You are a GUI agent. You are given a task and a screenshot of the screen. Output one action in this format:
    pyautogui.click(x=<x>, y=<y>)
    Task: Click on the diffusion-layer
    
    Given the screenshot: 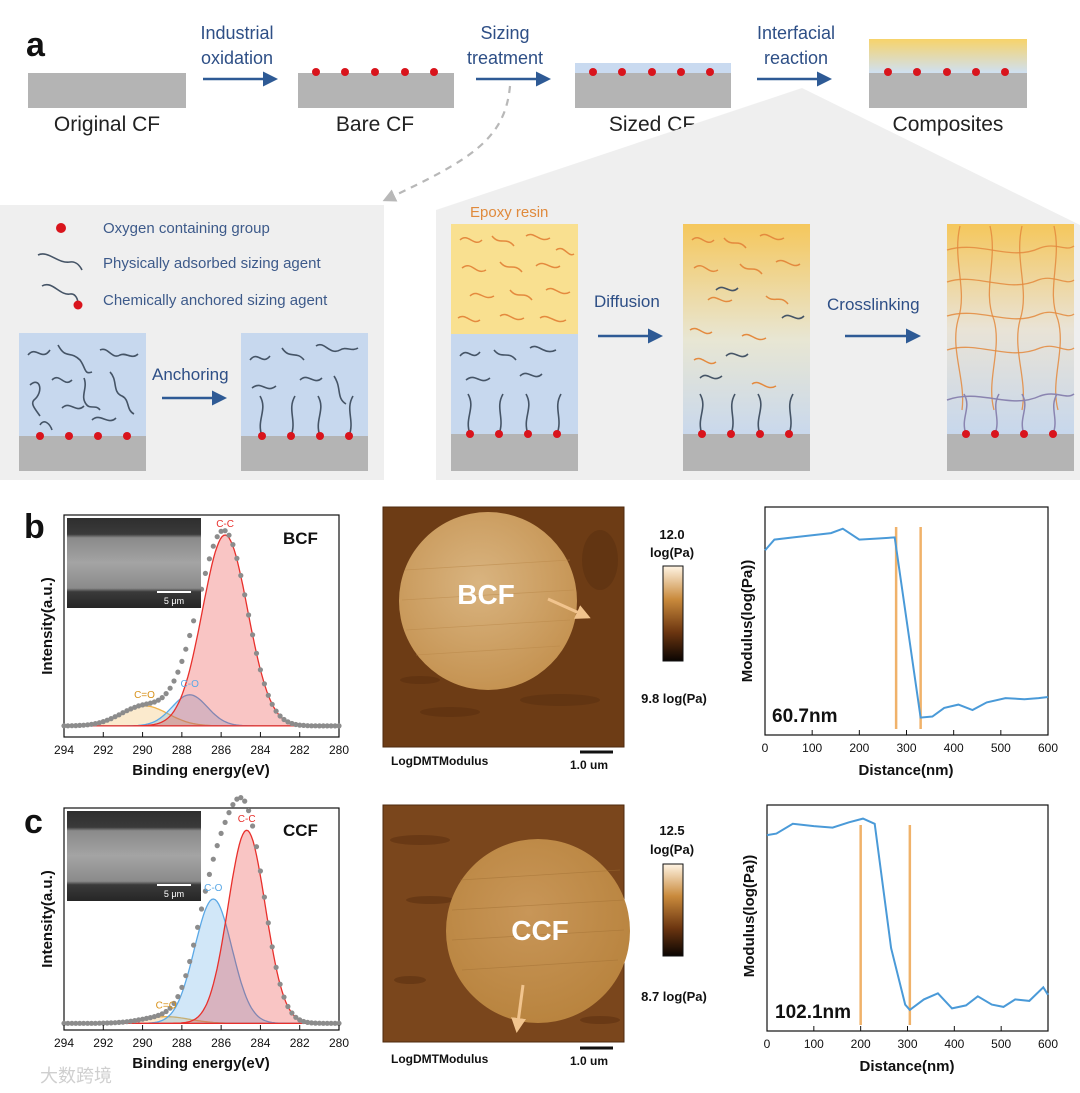 What is the action you would take?
    pyautogui.click(x=746, y=329)
    